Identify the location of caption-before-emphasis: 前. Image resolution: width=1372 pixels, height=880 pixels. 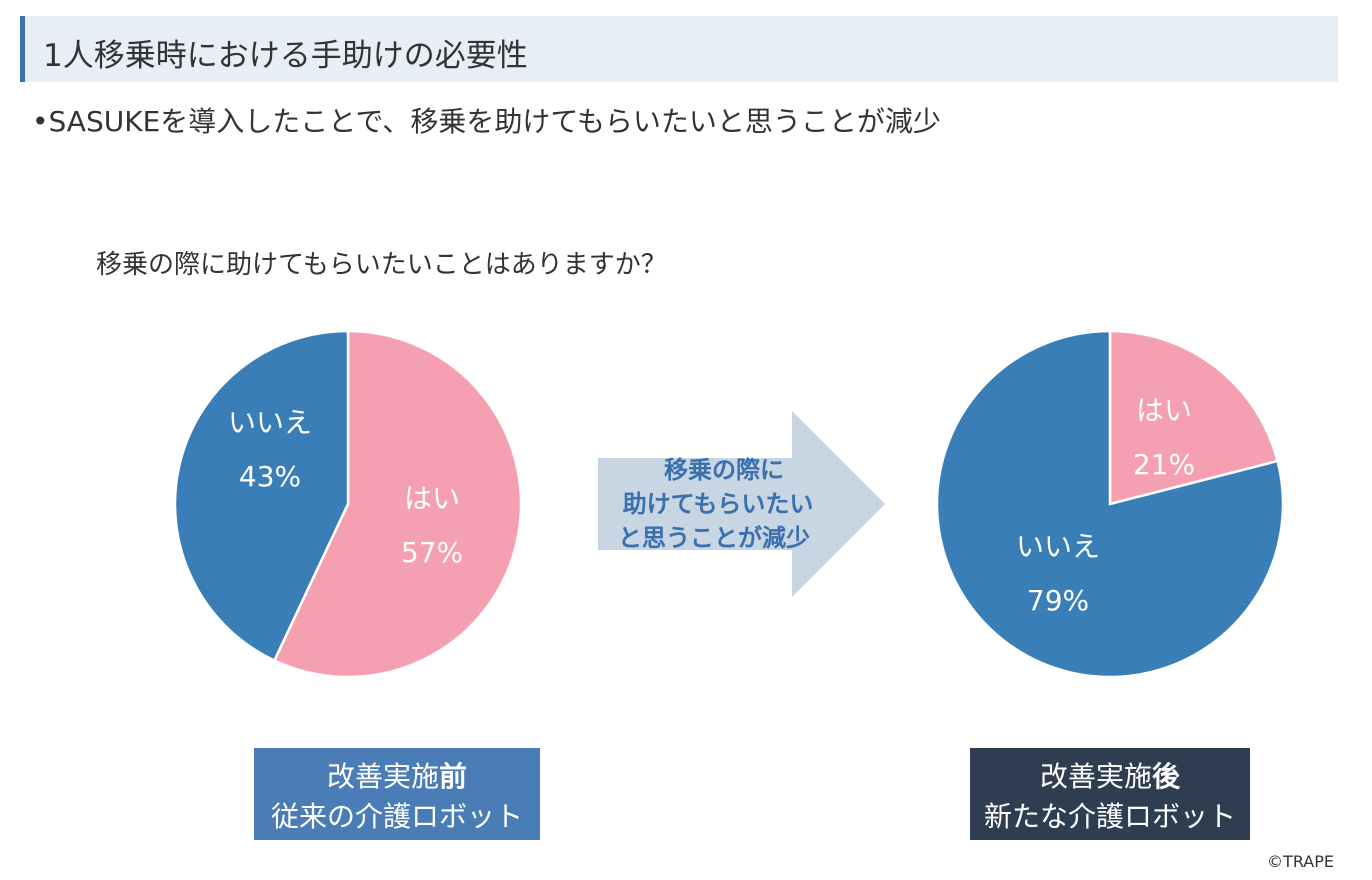
(453, 776).